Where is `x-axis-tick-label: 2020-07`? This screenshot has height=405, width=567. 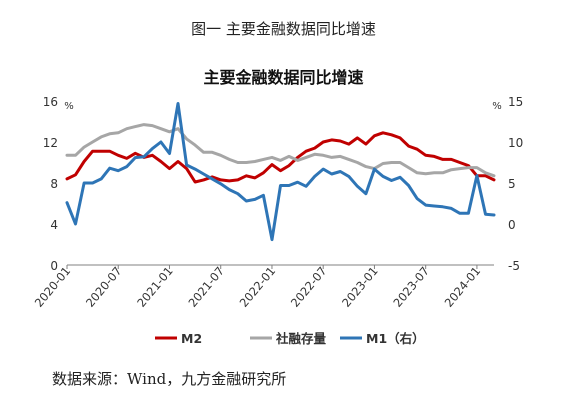
x-axis-tick-label: 2020-07 is located at coordinates (104, 287).